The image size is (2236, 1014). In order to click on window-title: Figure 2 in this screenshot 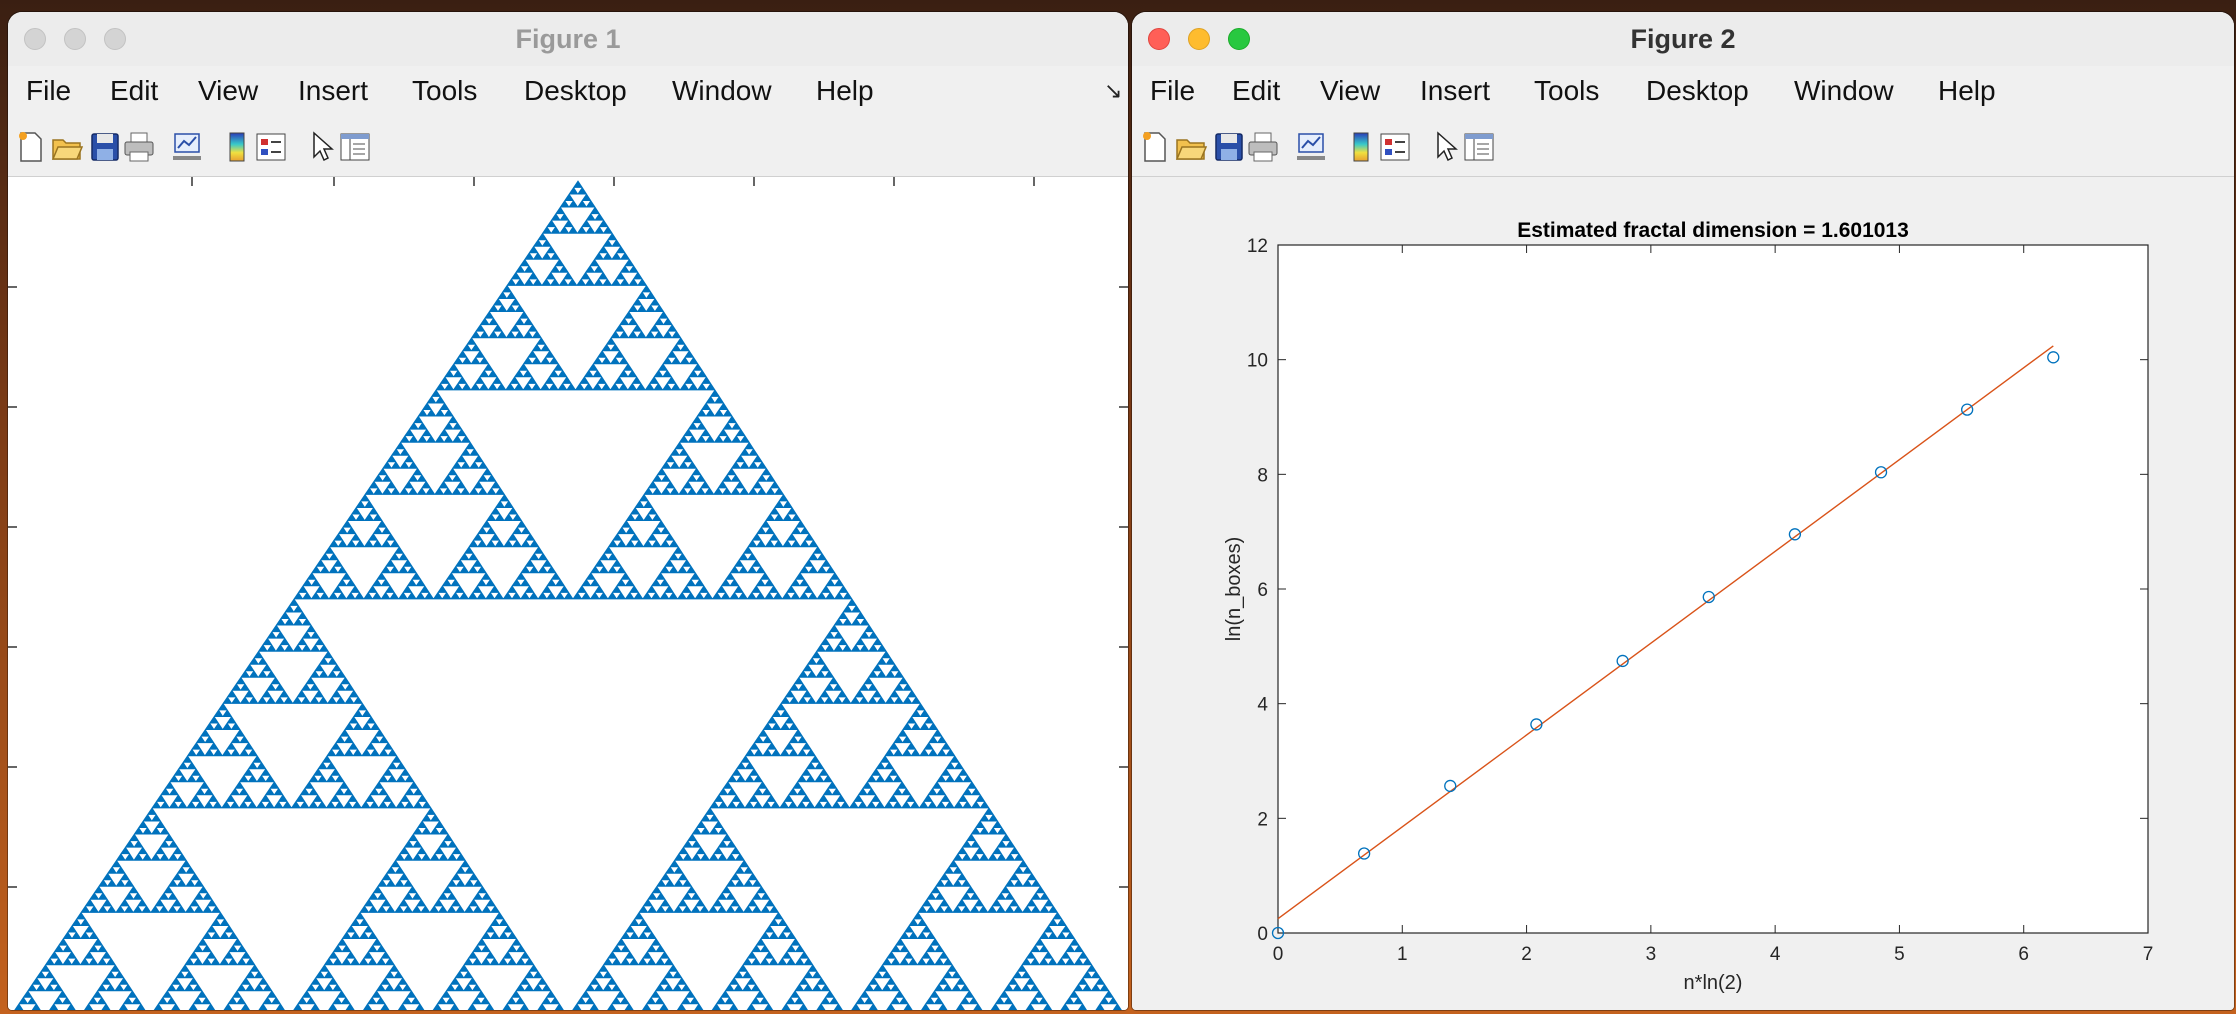, I will do `click(1683, 39)`.